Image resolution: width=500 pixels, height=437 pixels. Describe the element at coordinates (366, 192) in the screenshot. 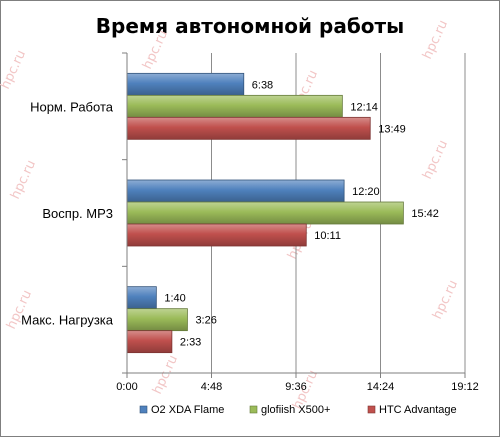

I see `bar-value-label: 12:20` at that location.